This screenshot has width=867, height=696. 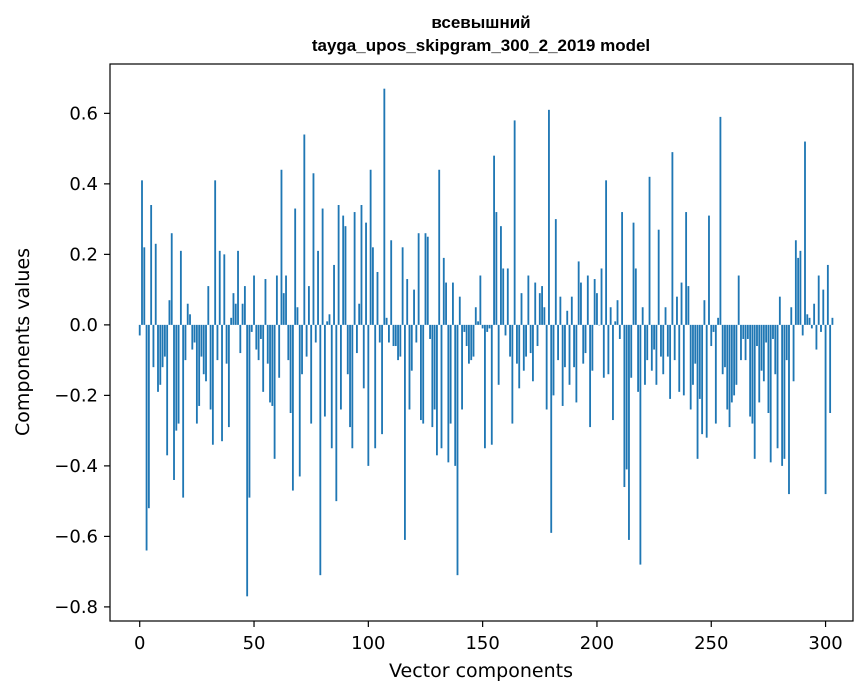 What do you see at coordinates (711, 643) in the screenshot?
I see `x-tick-label: 250` at bounding box center [711, 643].